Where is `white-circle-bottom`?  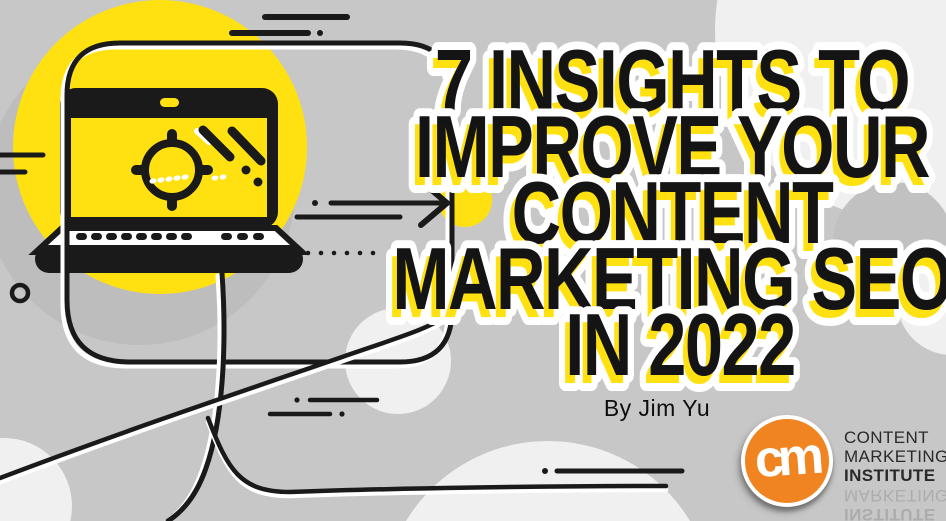 white-circle-bottom is located at coordinates (548, 481).